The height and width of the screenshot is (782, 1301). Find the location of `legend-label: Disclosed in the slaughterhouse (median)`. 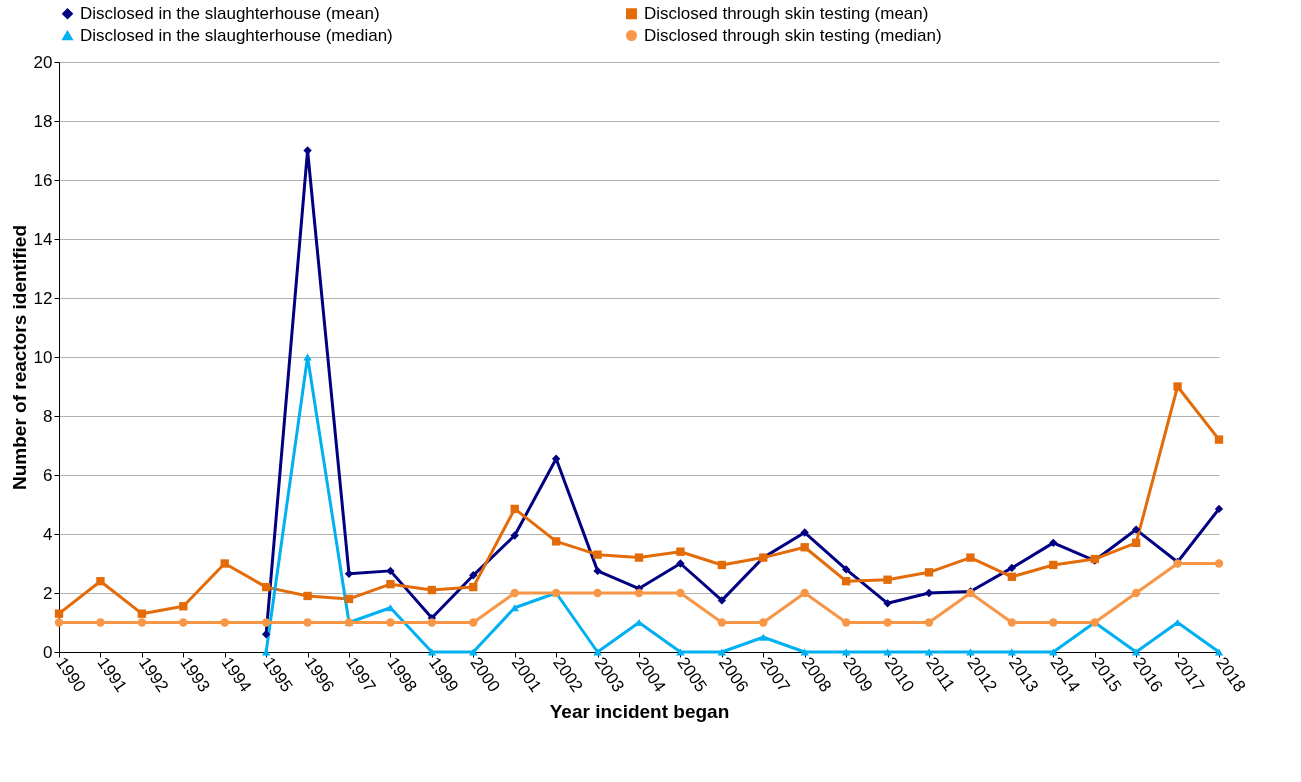

legend-label: Disclosed in the slaughterhouse (median) is located at coordinates (236, 35).